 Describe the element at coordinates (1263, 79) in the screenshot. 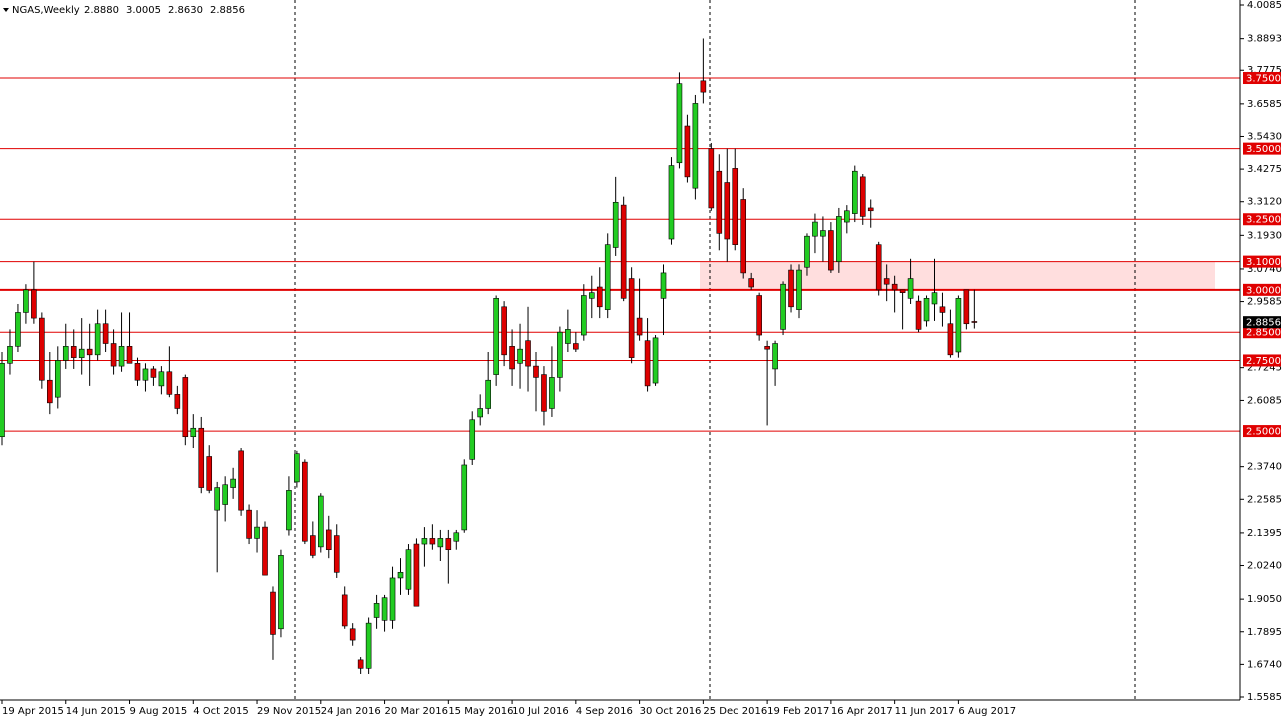

I see `level-label: 3.7500` at that location.